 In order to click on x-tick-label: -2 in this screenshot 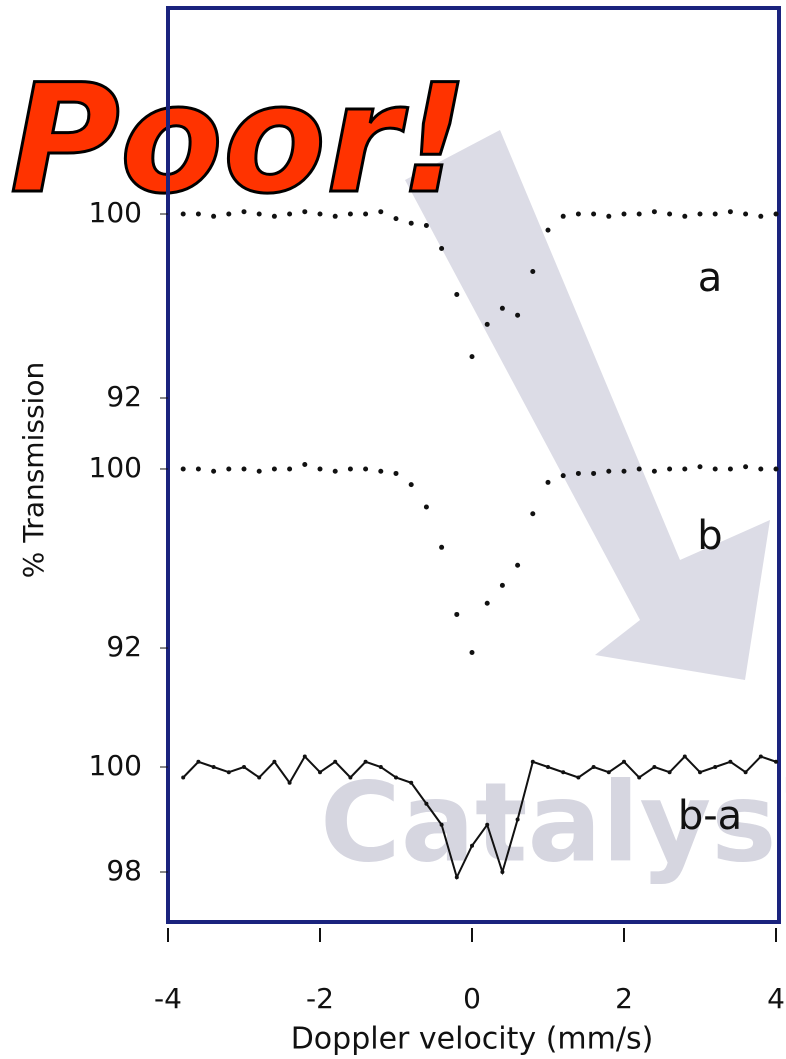, I will do `click(320, 998)`.